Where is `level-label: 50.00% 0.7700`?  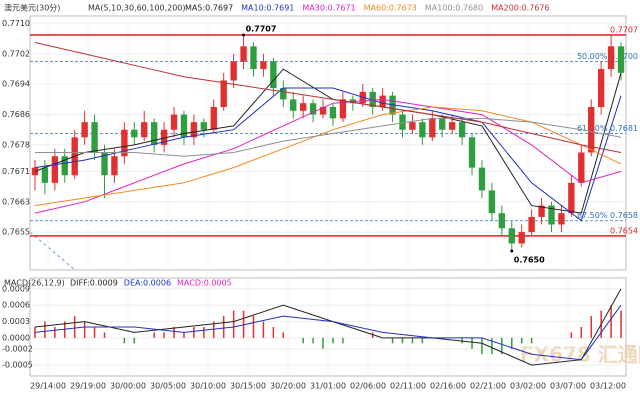
level-label: 50.00% 0.7700 is located at coordinates (607, 56).